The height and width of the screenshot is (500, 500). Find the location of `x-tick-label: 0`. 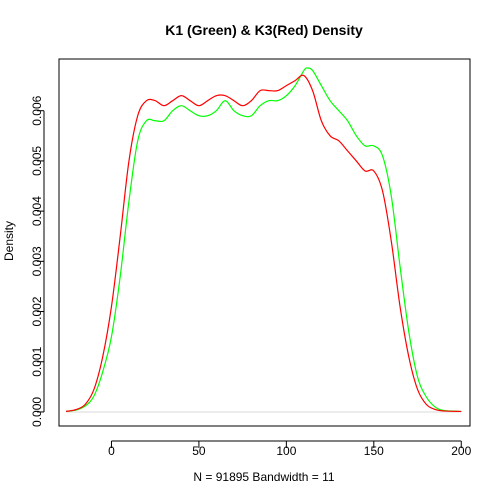

x-tick-label: 0 is located at coordinates (111, 451).